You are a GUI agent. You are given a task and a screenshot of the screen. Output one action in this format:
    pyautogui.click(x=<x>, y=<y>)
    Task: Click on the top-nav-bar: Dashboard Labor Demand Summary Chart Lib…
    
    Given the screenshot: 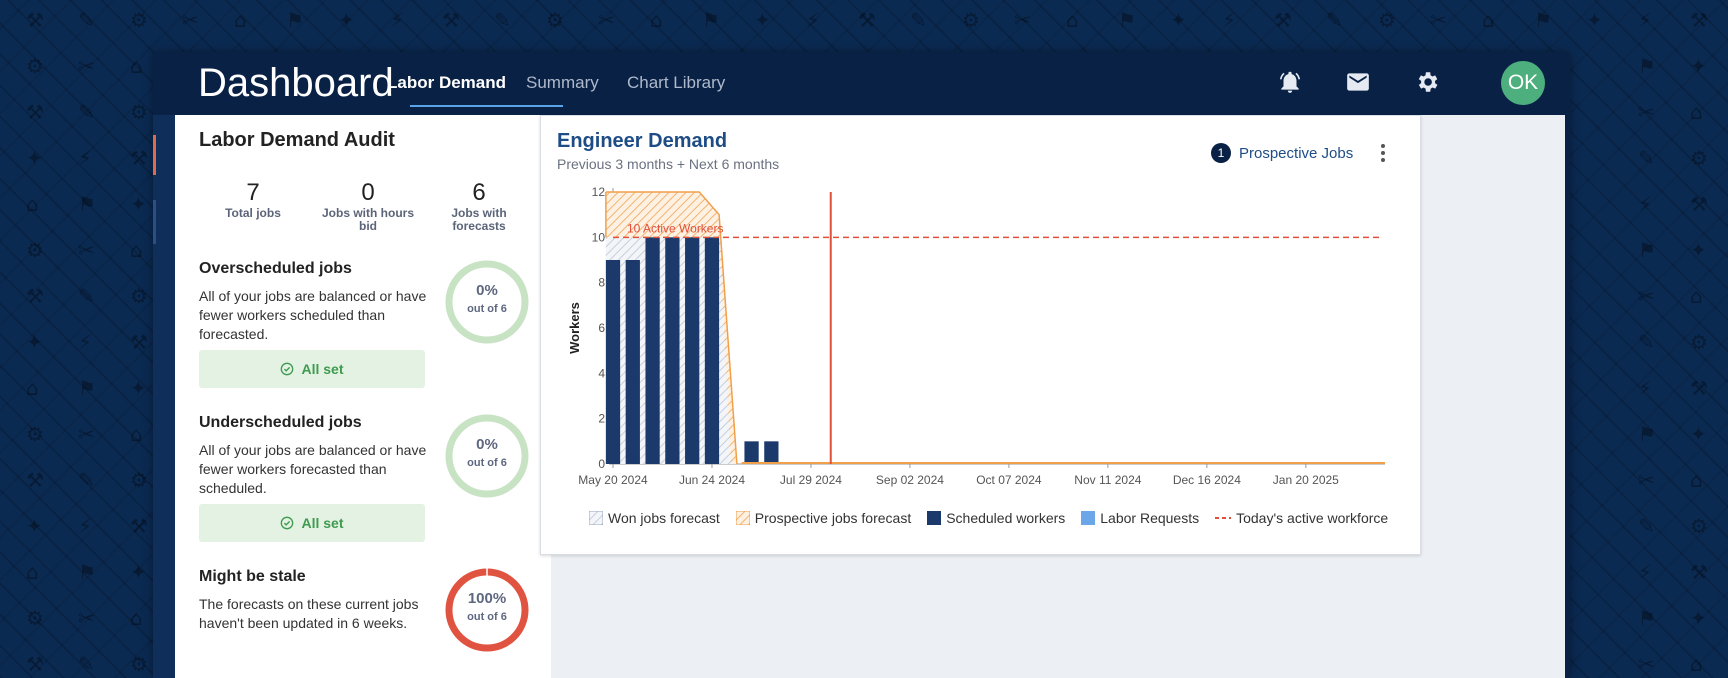 What is the action you would take?
    pyautogui.click(x=861, y=83)
    